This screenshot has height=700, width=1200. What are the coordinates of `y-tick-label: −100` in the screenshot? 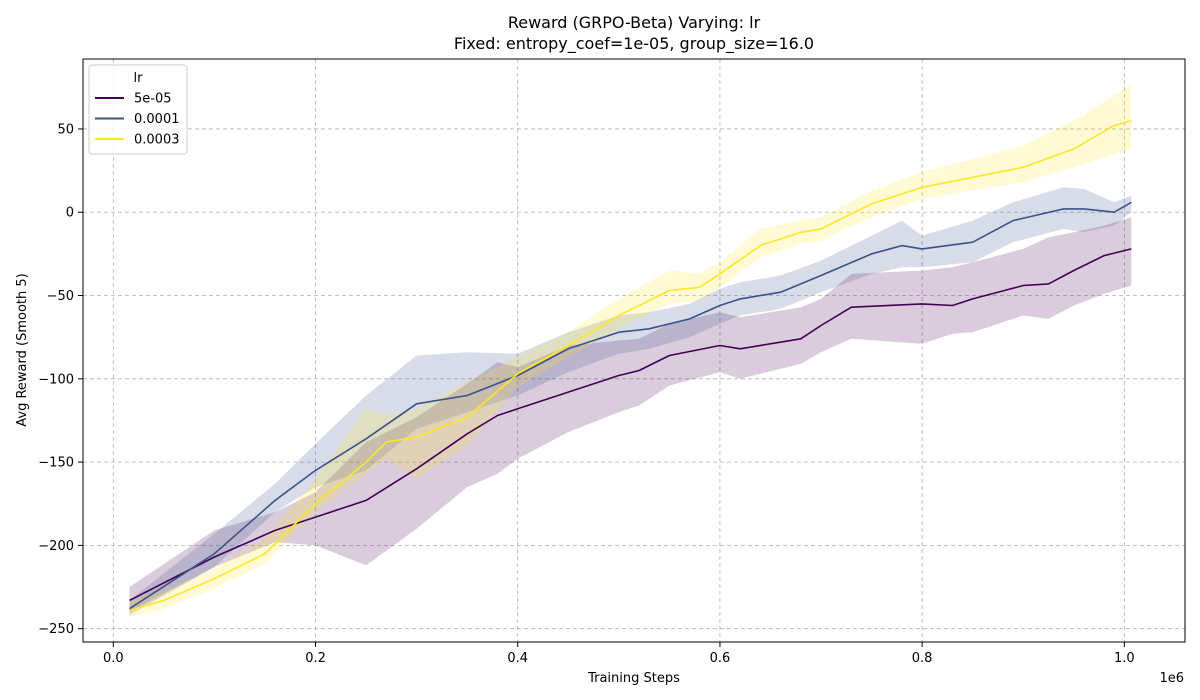 It's located at (56, 379).